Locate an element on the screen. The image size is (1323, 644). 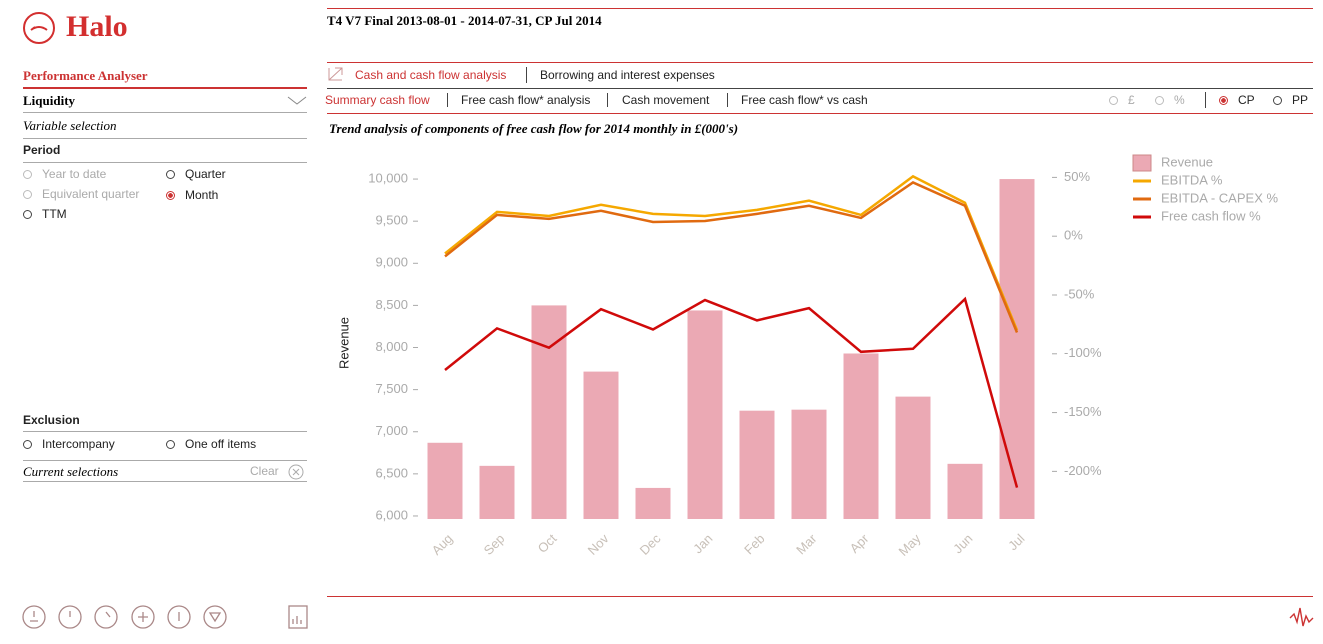
y-tick-label: 8,000 is located at coordinates (391, 346).